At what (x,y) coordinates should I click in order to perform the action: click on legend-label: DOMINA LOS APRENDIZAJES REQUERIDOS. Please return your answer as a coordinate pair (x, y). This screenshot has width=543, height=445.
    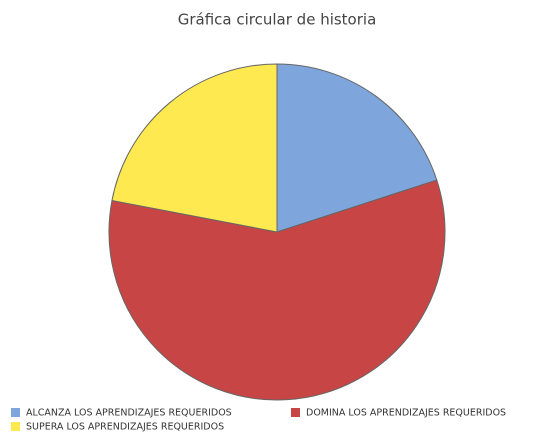
    Looking at the image, I should click on (406, 413).